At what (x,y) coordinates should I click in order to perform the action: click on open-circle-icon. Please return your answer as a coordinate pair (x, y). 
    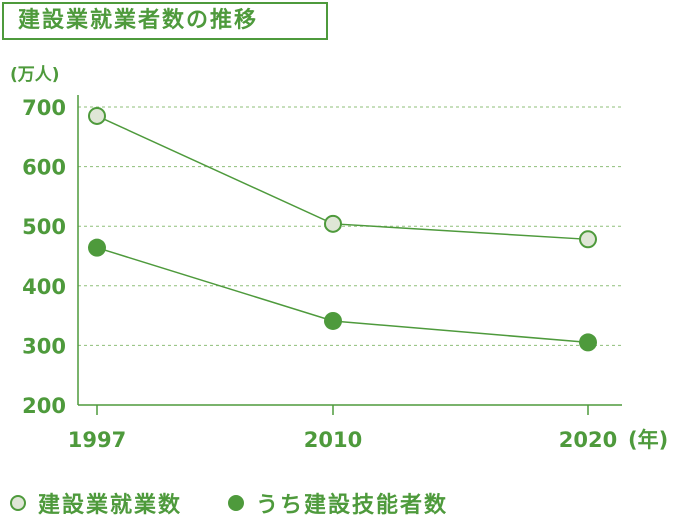
    Looking at the image, I should click on (18, 503).